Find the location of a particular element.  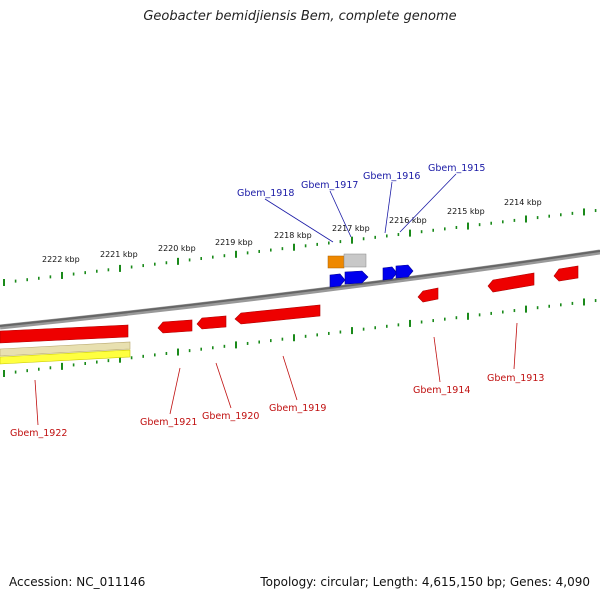

scale-label-2219: 2219 kbp is located at coordinates (234, 242).